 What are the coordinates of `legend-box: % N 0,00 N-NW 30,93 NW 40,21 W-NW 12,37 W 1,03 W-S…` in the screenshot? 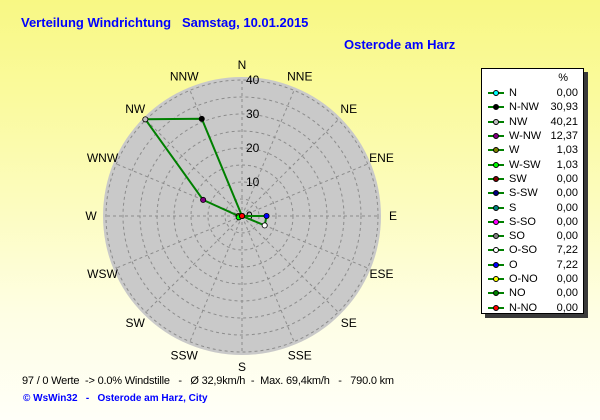 It's located at (532, 191).